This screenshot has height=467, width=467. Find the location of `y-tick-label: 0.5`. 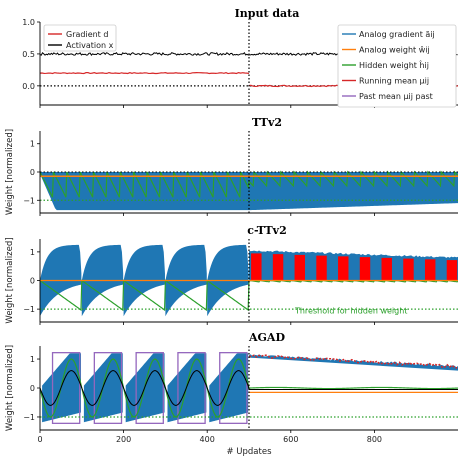

y-tick-label: 0.5 is located at coordinates (28, 54).